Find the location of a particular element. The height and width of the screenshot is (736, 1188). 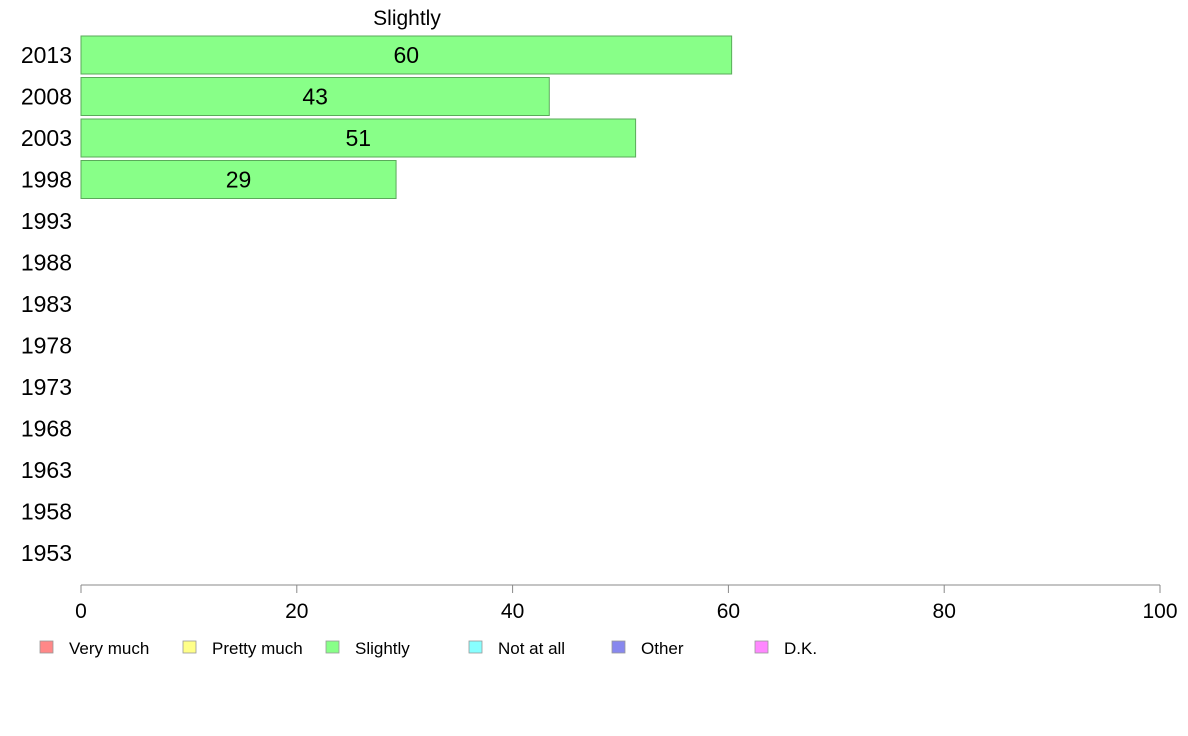

legend-label-2: Slightly is located at coordinates (382, 648).